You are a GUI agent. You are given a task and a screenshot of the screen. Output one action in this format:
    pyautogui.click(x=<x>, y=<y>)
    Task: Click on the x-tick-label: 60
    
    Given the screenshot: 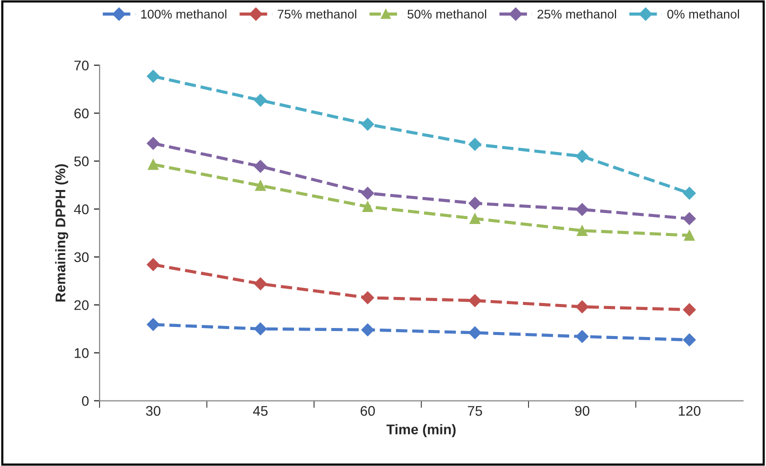 What is the action you would take?
    pyautogui.click(x=367, y=411)
    